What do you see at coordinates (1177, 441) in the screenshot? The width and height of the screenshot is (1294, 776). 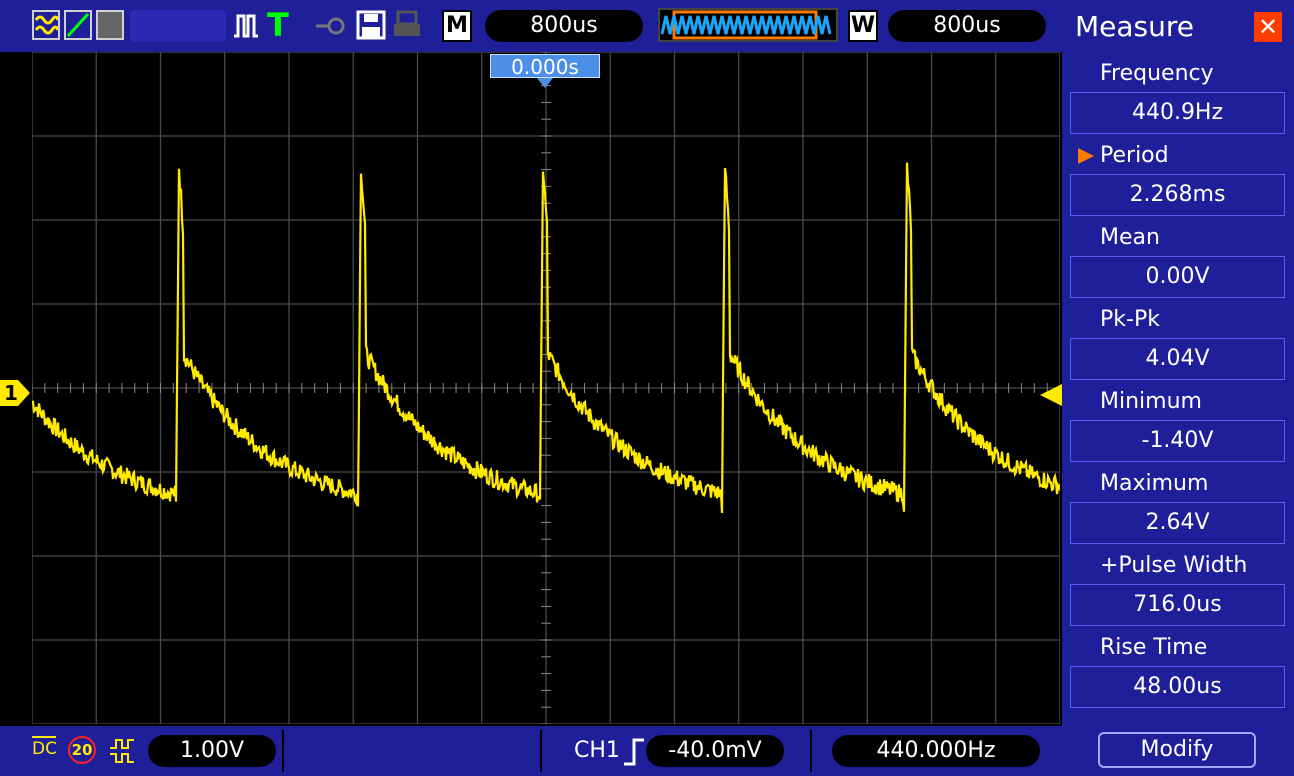 I see `measure-item-value: -1.40V` at bounding box center [1177, 441].